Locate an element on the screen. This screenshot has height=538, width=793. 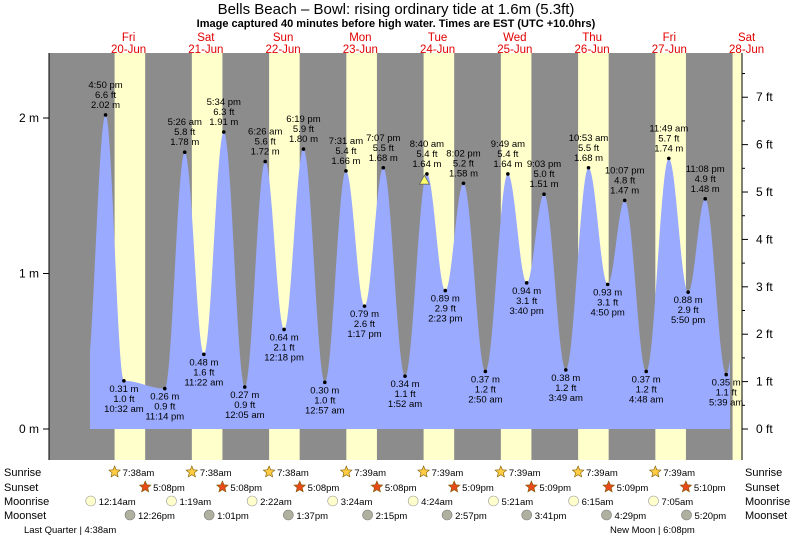
tide-label: 4:48 am is located at coordinates (646, 399).